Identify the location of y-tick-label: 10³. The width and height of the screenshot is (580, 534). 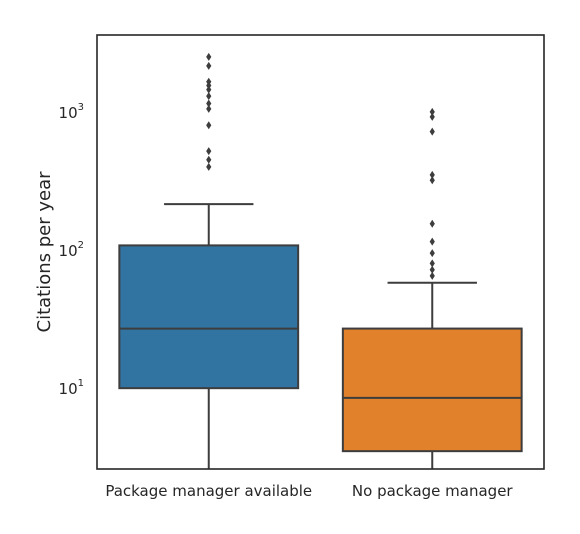
(71, 112).